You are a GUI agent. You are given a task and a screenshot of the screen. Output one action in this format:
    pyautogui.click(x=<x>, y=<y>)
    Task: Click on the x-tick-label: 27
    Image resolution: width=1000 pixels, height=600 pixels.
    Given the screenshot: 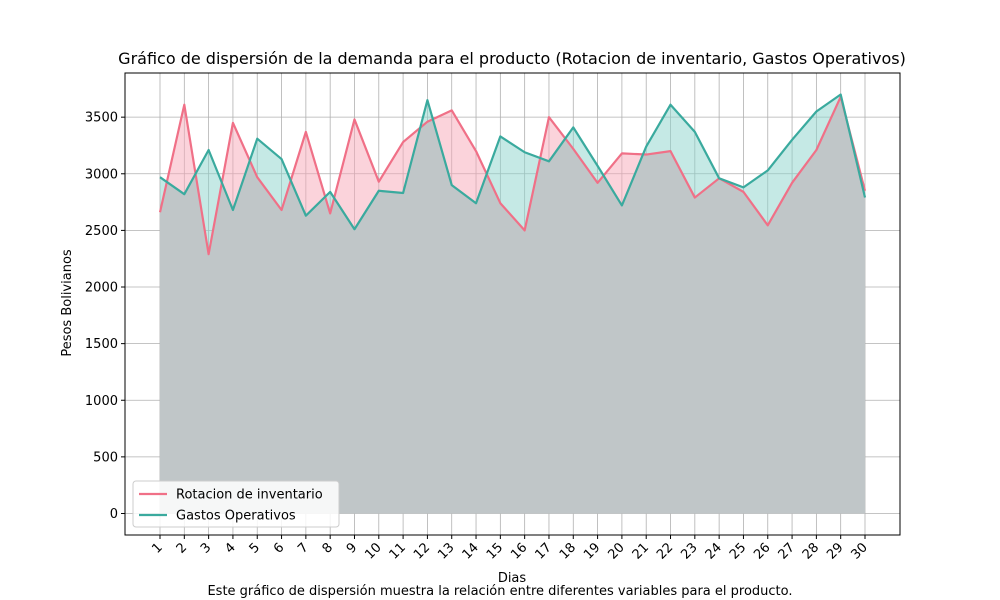 What is the action you would take?
    pyautogui.click(x=787, y=551)
    